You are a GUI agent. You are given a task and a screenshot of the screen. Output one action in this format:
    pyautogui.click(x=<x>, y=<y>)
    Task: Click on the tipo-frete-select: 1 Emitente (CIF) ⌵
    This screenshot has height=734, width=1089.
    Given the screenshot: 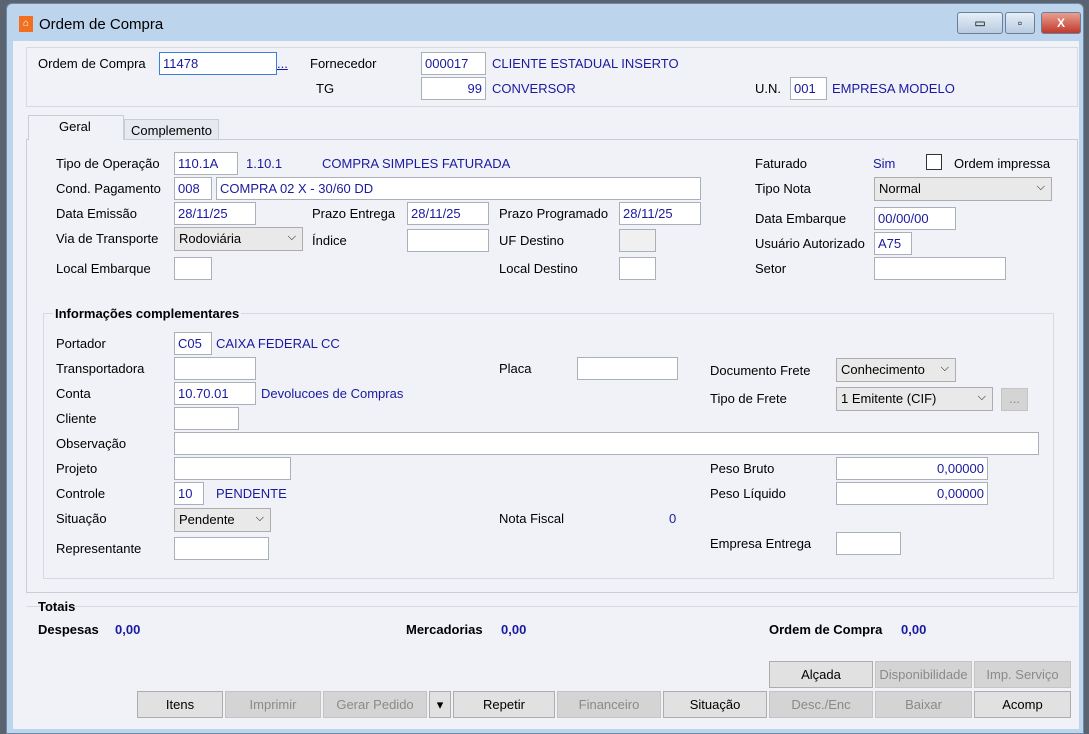 What is the action you would take?
    pyautogui.click(x=914, y=399)
    